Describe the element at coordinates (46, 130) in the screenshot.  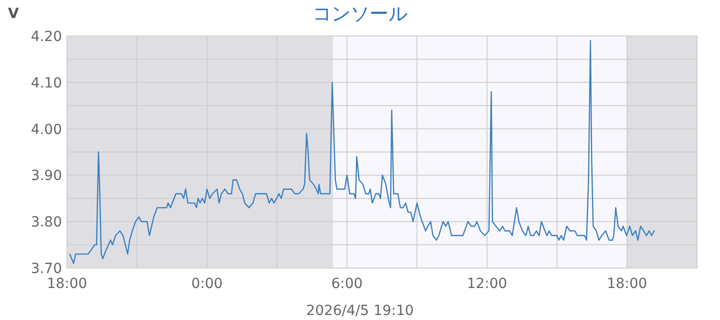
I see `y-tick-label: 4.00` at that location.